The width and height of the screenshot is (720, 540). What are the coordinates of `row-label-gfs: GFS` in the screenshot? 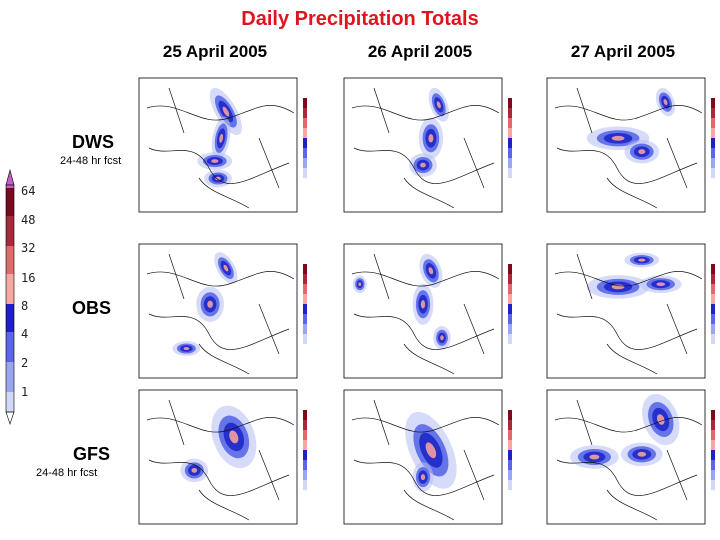 It's located at (92, 454).